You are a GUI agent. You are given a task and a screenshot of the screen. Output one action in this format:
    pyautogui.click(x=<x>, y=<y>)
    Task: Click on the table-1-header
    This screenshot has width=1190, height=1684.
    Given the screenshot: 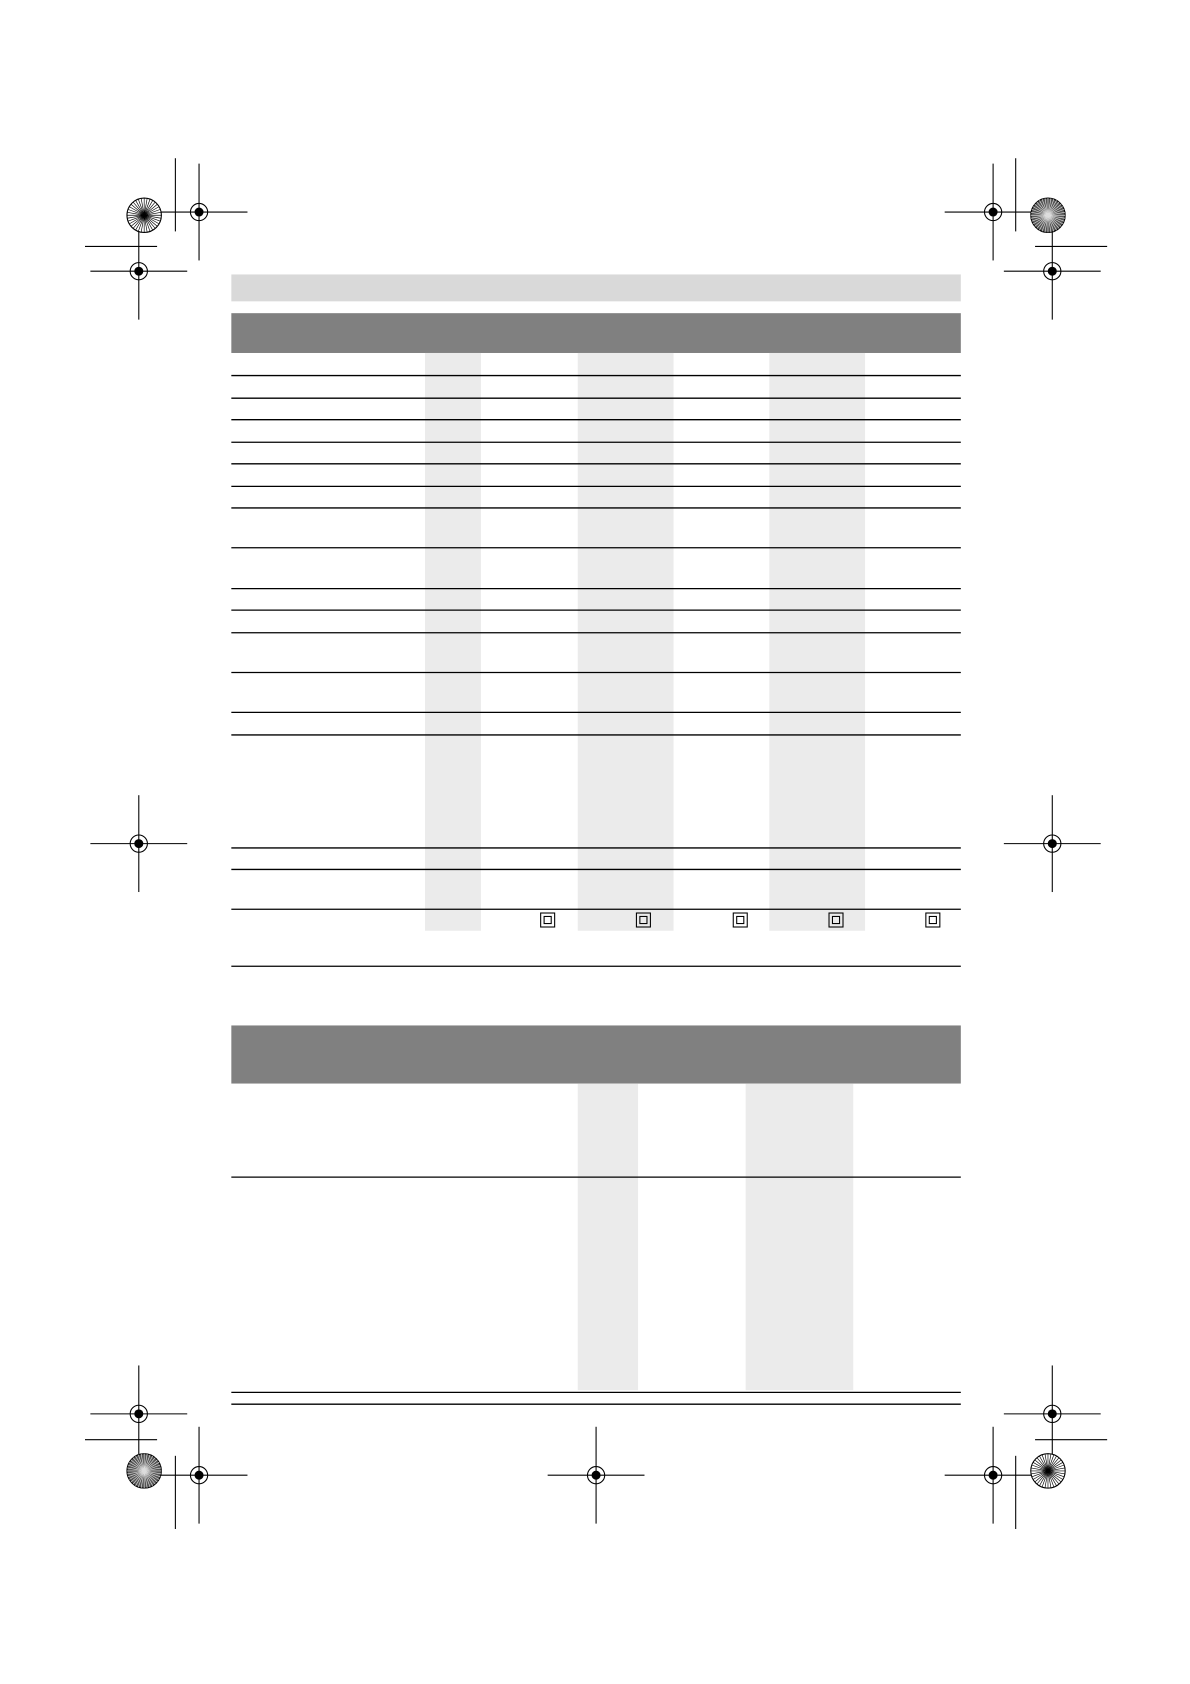 What is the action you would take?
    pyautogui.click(x=596, y=333)
    